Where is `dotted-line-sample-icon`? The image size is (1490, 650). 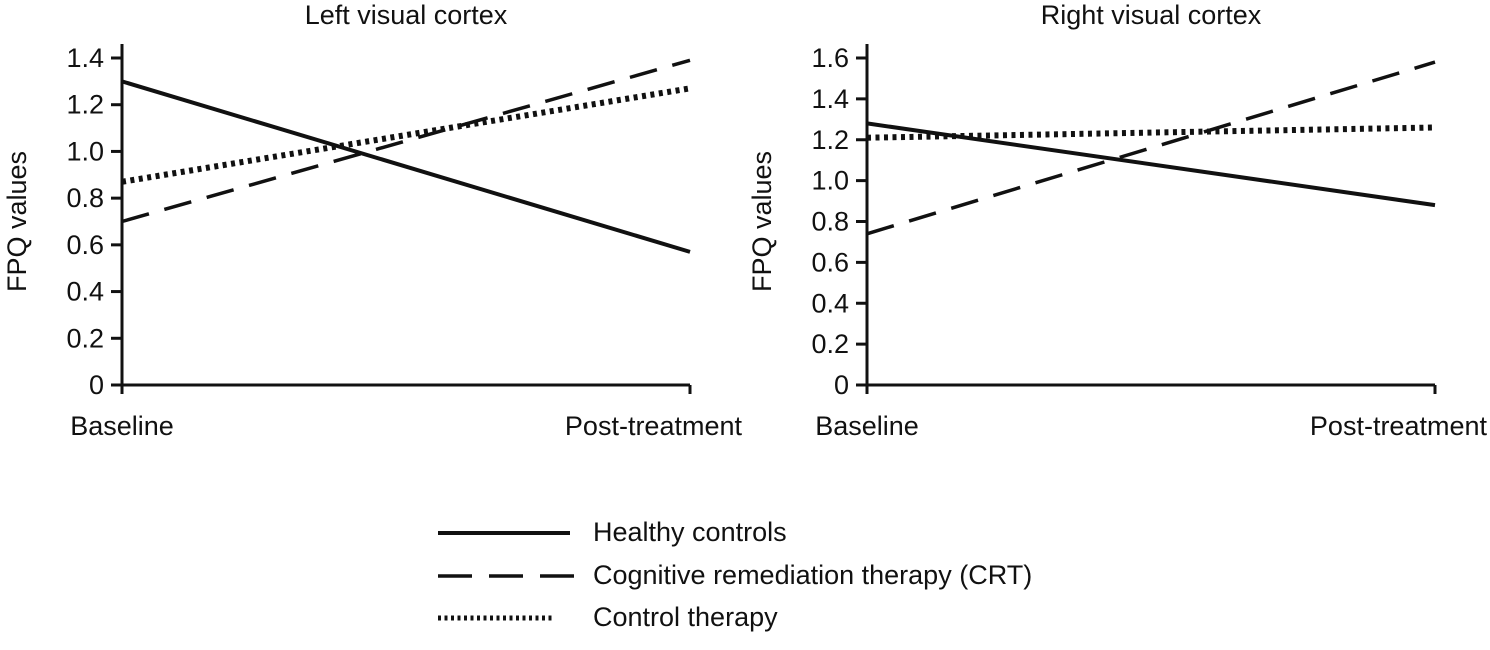
dotted-line-sample-icon is located at coordinates (496, 618).